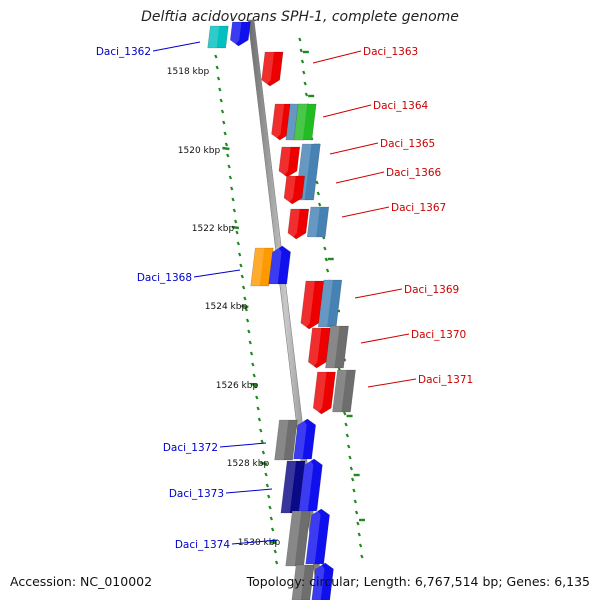 This screenshot has width=600, height=600. What do you see at coordinates (438, 335) in the screenshot?
I see `gene-label-text: Daci_1370` at bounding box center [438, 335].